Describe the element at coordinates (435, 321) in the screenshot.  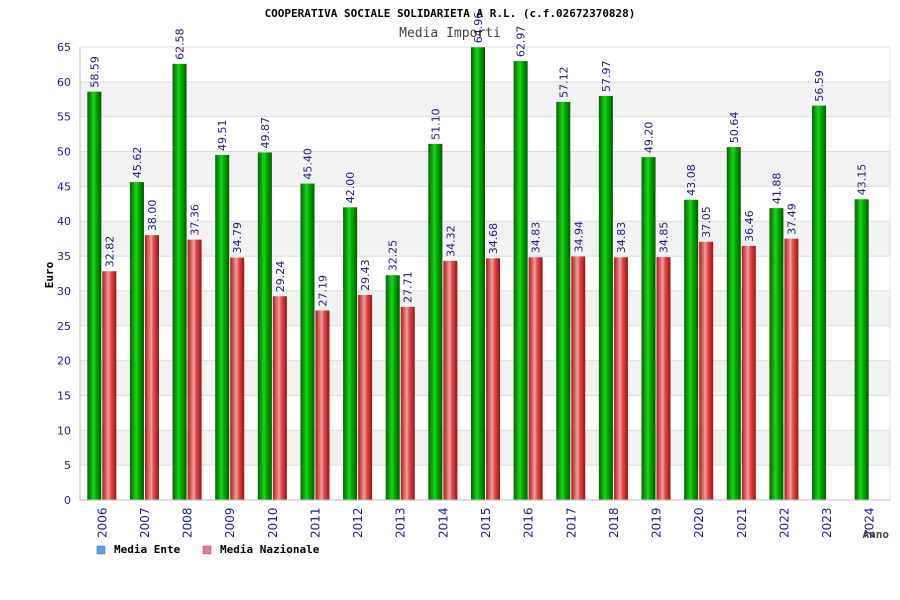
I see `bar-media-ente-2014` at that location.